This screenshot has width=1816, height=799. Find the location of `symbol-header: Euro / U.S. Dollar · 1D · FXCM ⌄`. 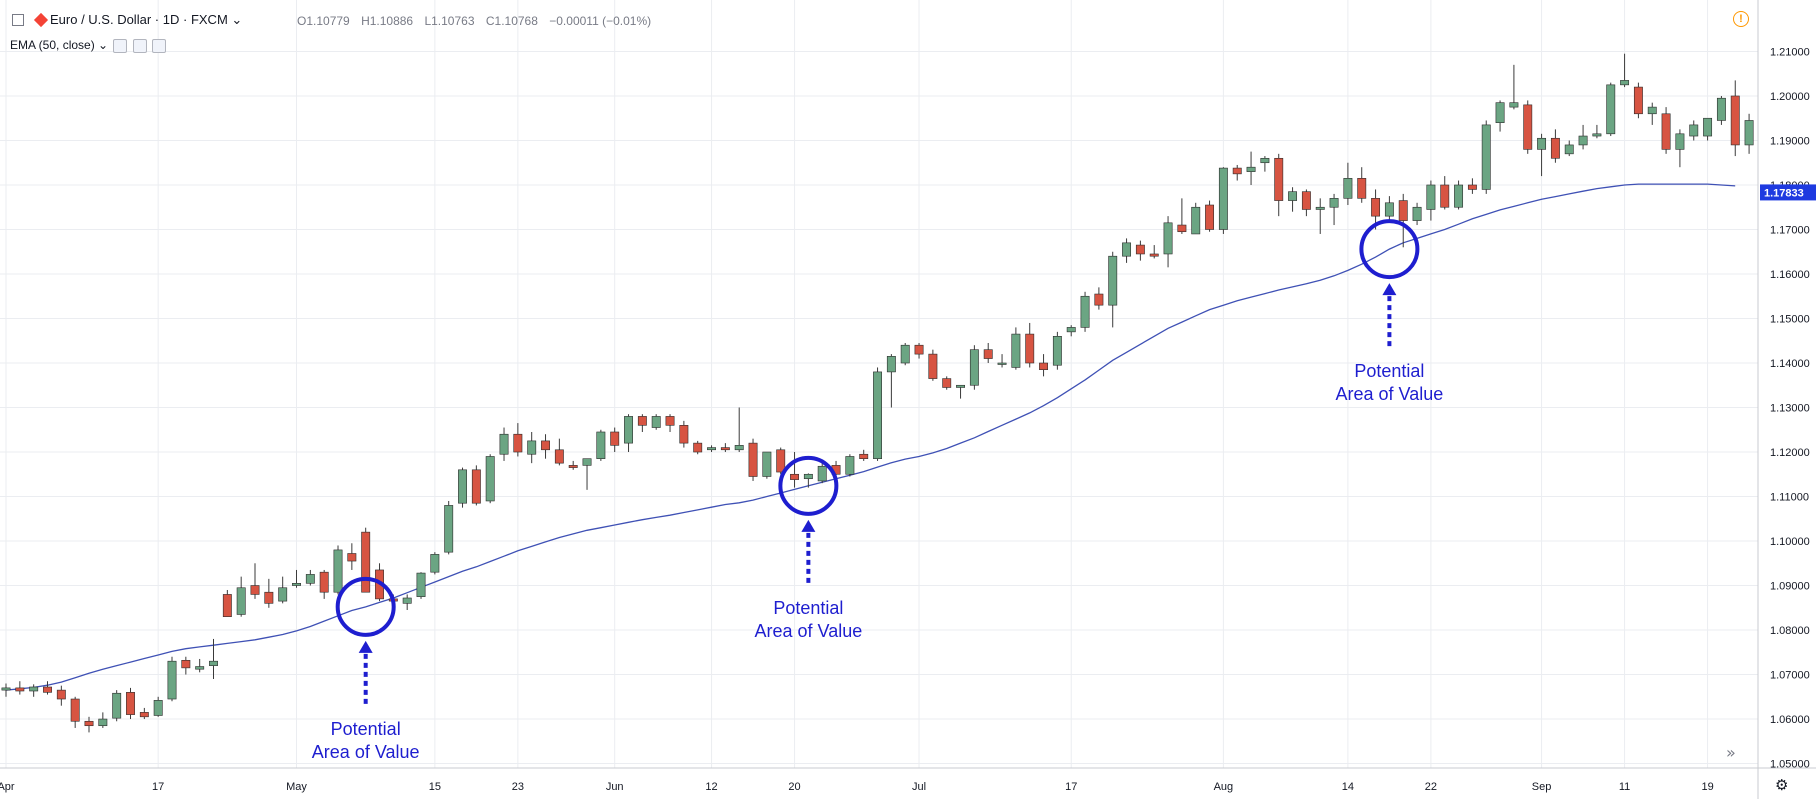

symbol-header: Euro / U.S. Dollar · 1D · FXCM ⌄ is located at coordinates (146, 19).